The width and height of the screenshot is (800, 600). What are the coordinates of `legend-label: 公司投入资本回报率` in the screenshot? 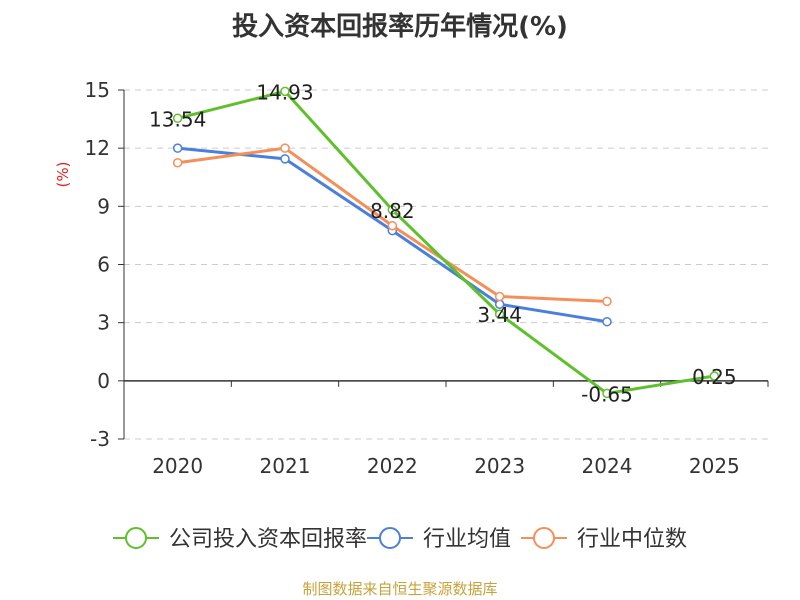 It's located at (268, 539).